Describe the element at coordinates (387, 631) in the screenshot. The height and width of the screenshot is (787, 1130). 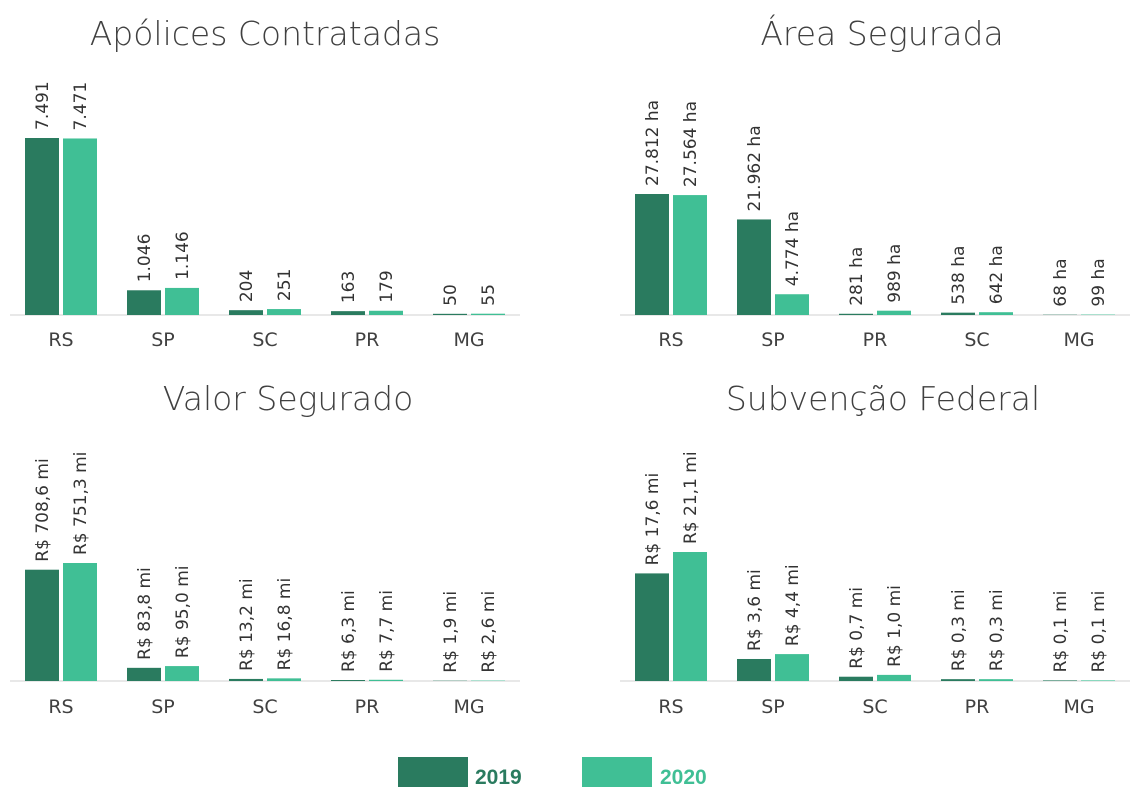
I see `value-label: R$ 7,7 mi` at that location.